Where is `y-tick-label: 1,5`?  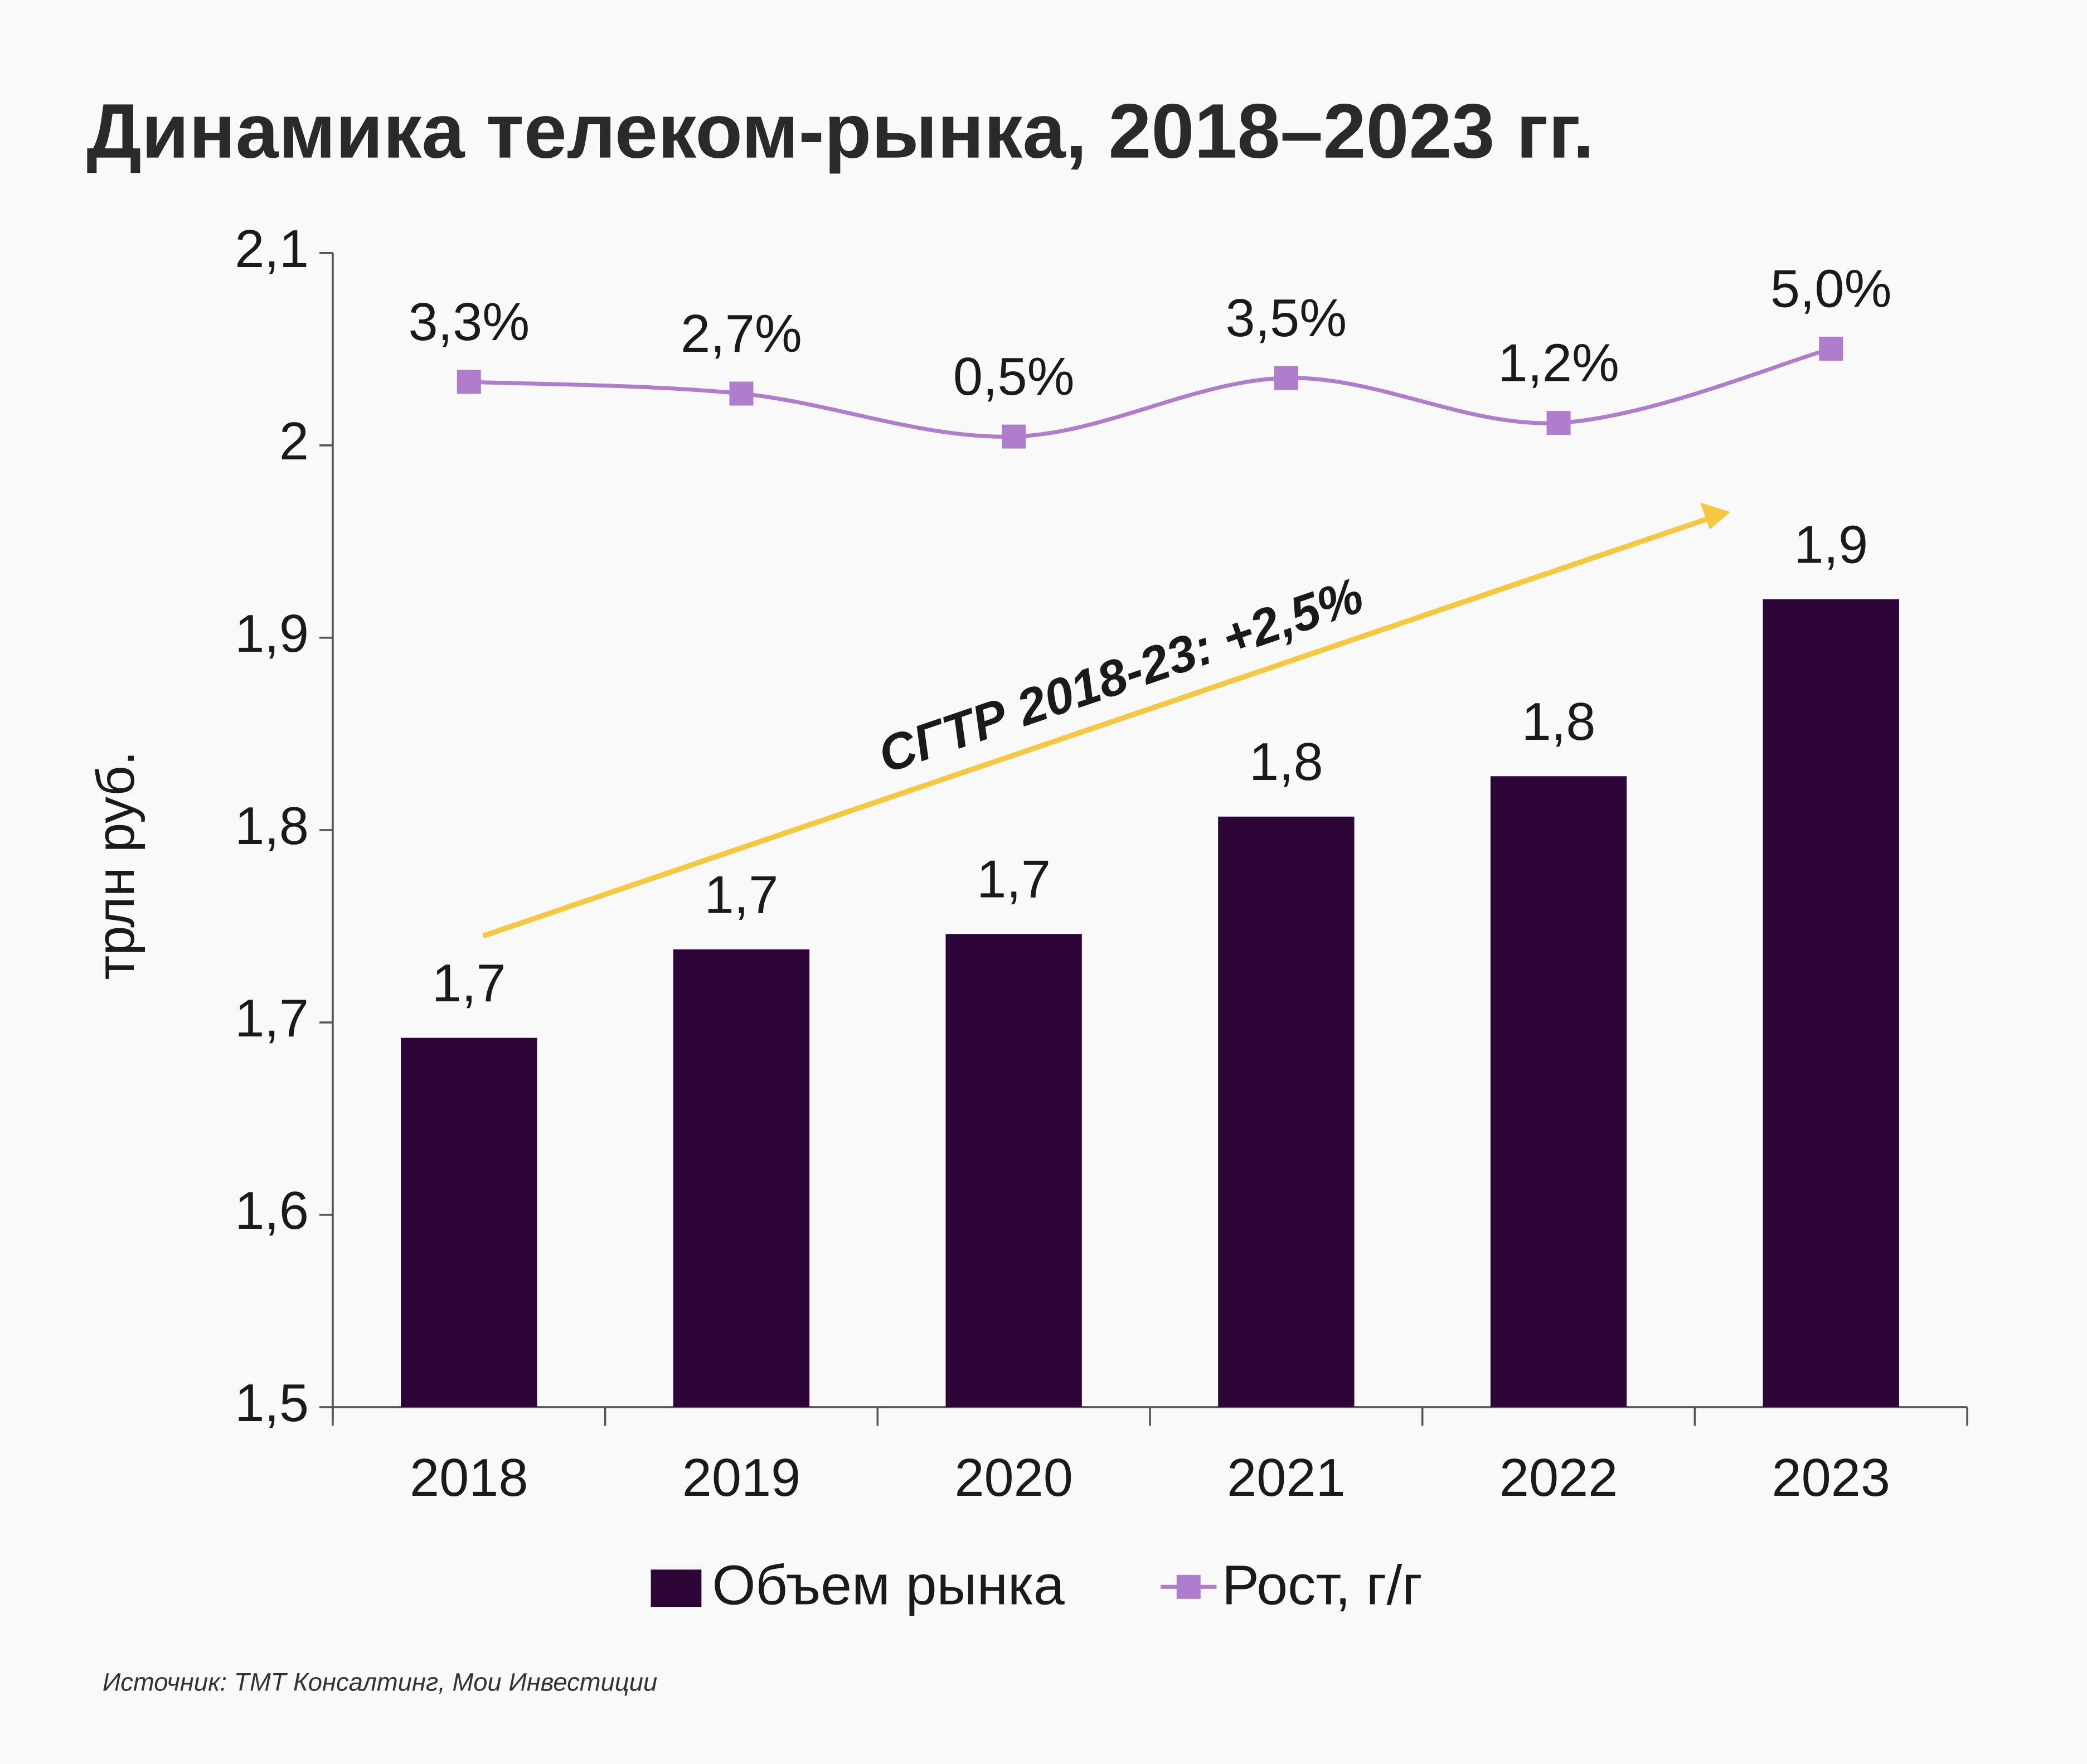
y-tick-label: 1,5 is located at coordinates (272, 1403).